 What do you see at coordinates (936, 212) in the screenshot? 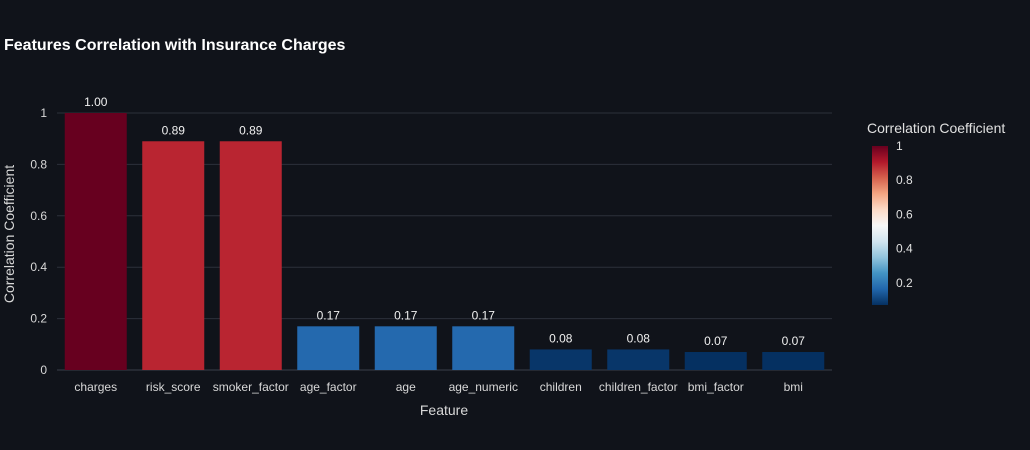
I see `colorbar-legend: Correlation Coefficient 0.2 0.4 0.6 0.8 1` at bounding box center [936, 212].